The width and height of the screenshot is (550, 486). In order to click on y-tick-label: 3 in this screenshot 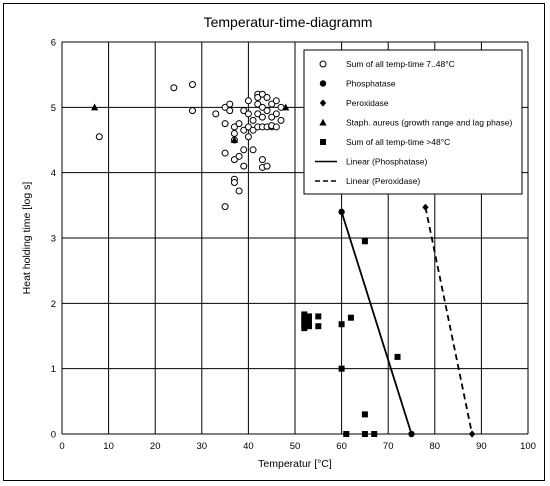, I will do `click(53, 239)`.